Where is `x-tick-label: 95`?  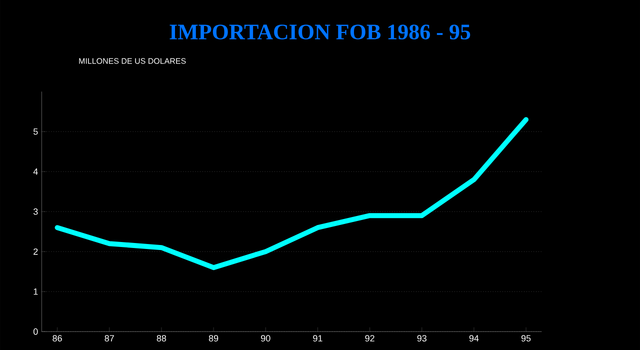 x-tick-label: 95 is located at coordinates (526, 338).